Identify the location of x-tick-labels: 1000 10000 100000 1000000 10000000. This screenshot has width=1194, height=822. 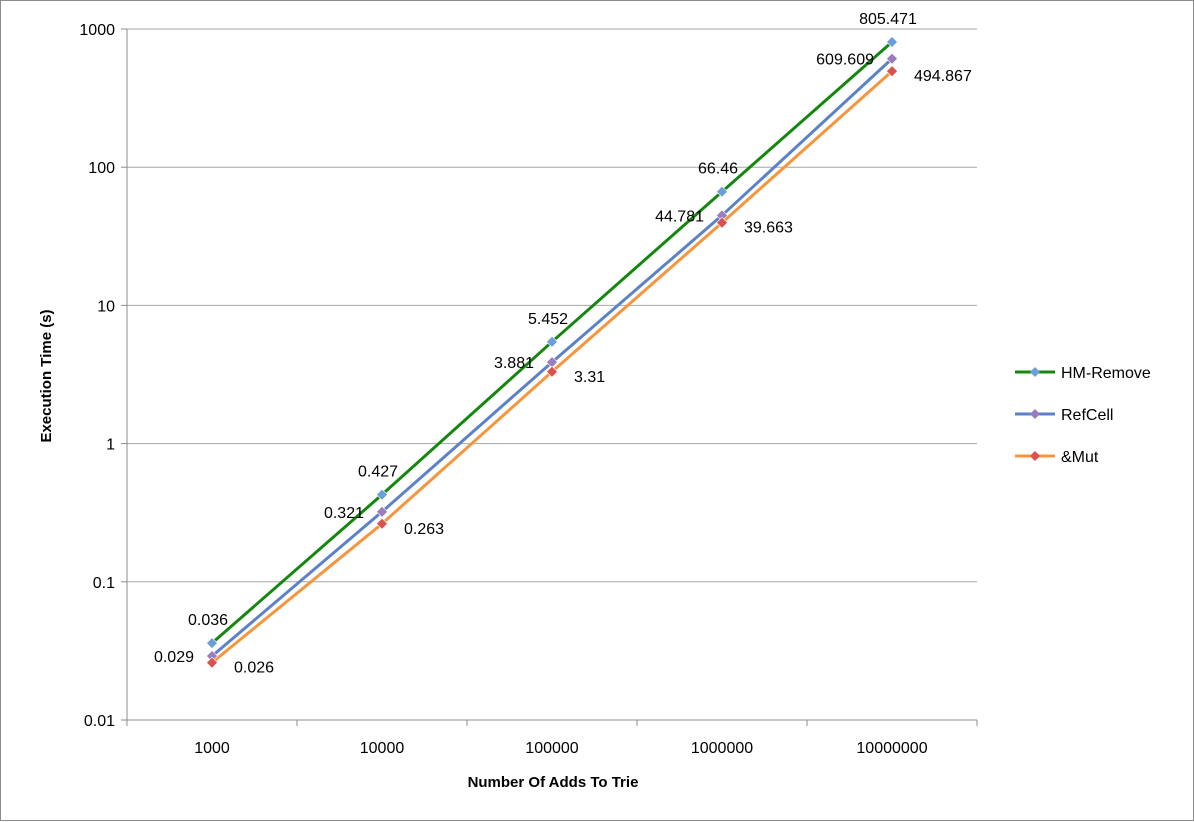
(560, 748).